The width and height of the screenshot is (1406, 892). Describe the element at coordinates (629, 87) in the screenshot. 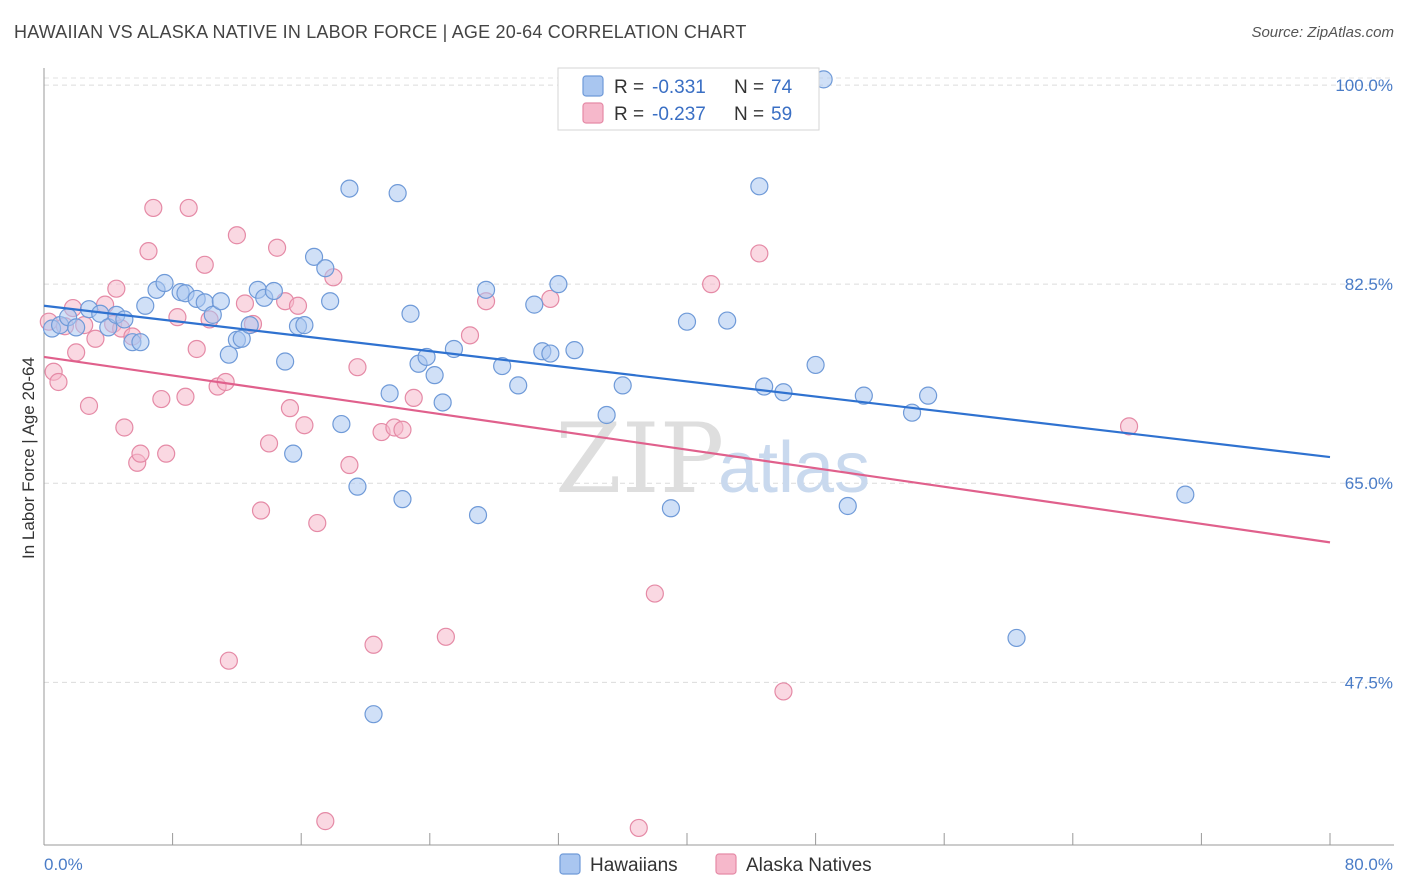

I see `legend-r-label-1: R =` at that location.